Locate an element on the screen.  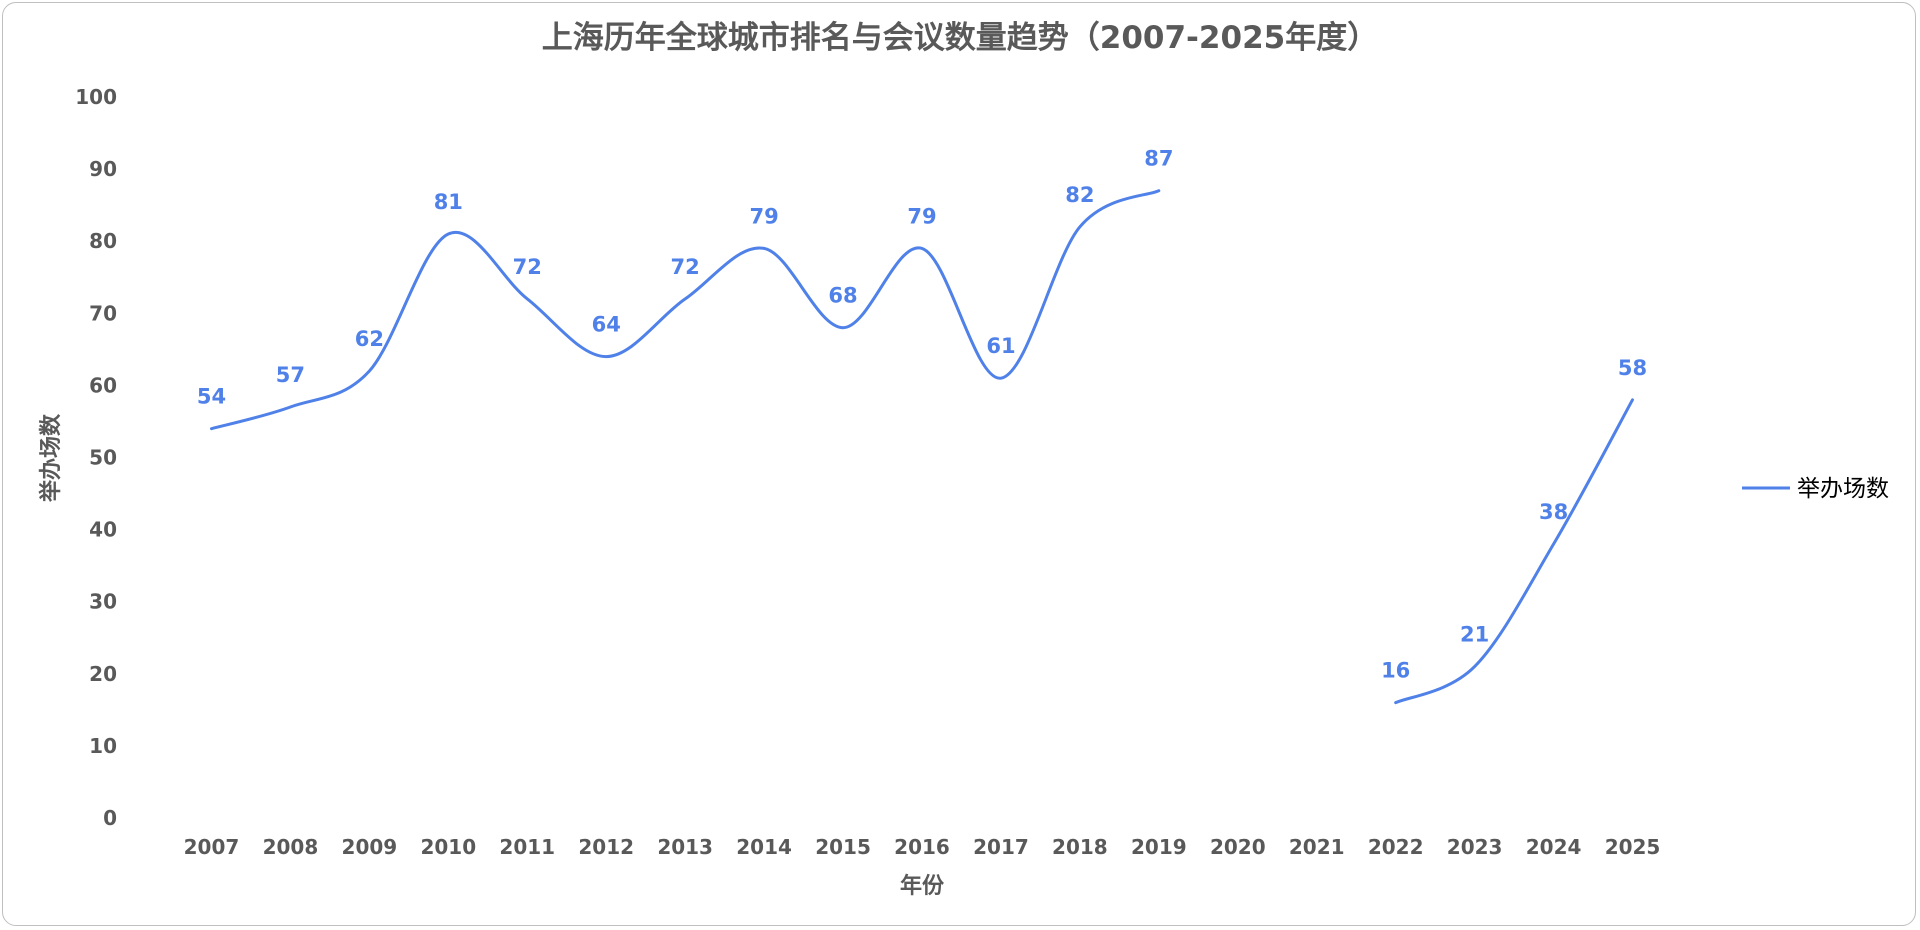
x-tick-label: 2019 is located at coordinates (1159, 847).